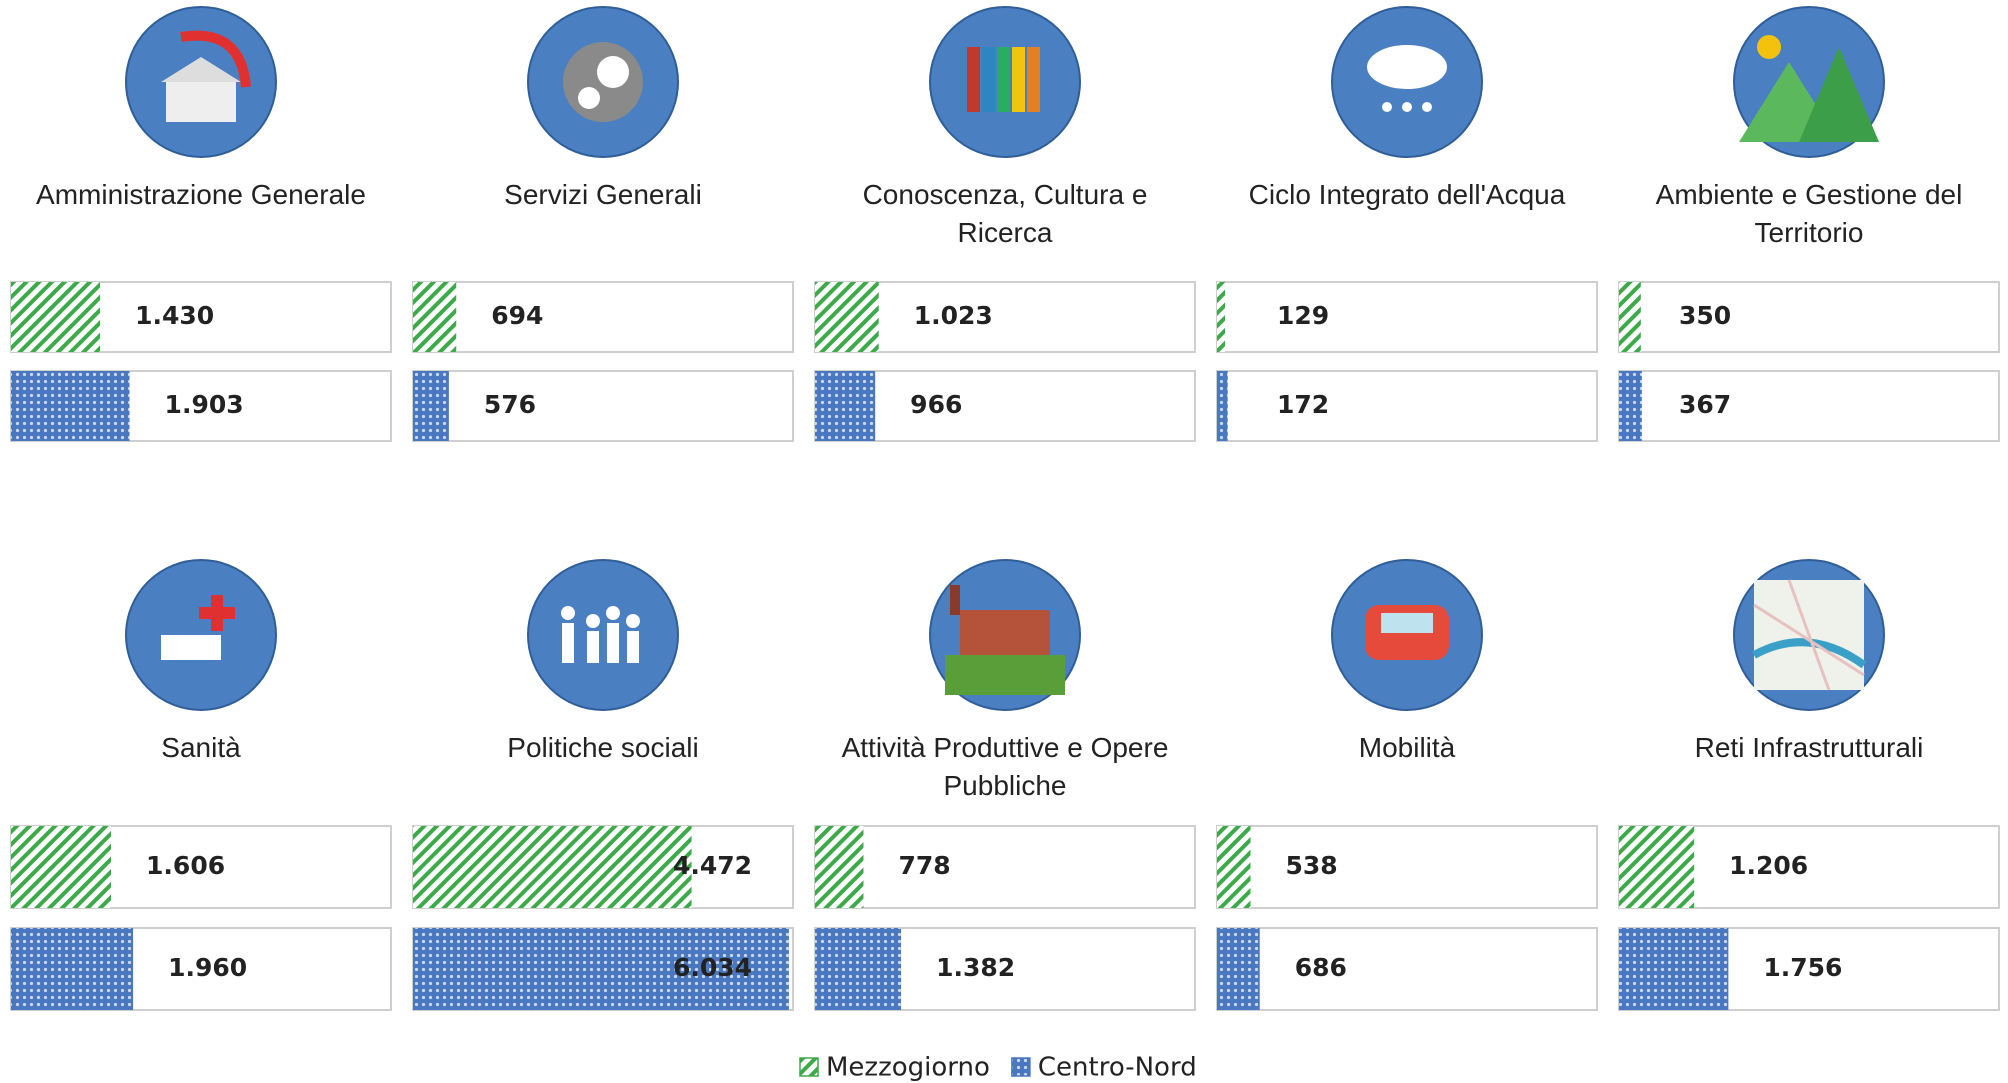 The height and width of the screenshot is (1083, 2008). I want to click on value-label: 576, so click(510, 404).